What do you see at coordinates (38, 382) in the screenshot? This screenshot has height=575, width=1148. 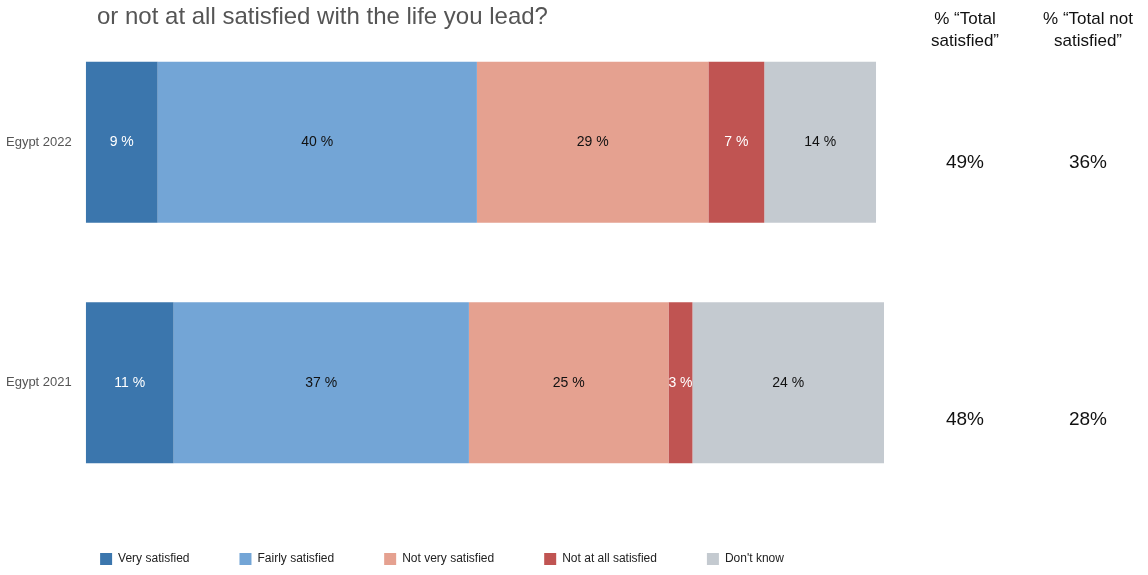 I see `y-tick-label: Egypt 2021` at bounding box center [38, 382].